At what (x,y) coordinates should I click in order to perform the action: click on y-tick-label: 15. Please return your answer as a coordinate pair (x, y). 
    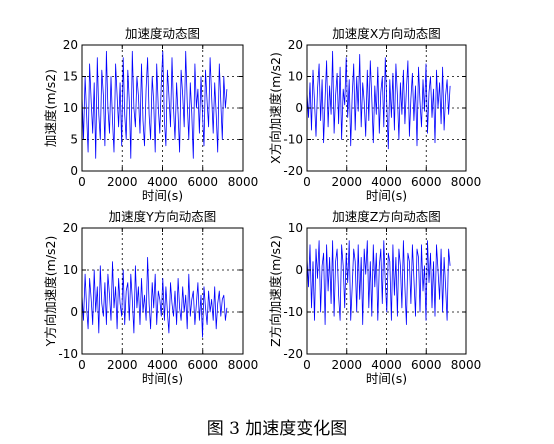
    Looking at the image, I should click on (70, 77).